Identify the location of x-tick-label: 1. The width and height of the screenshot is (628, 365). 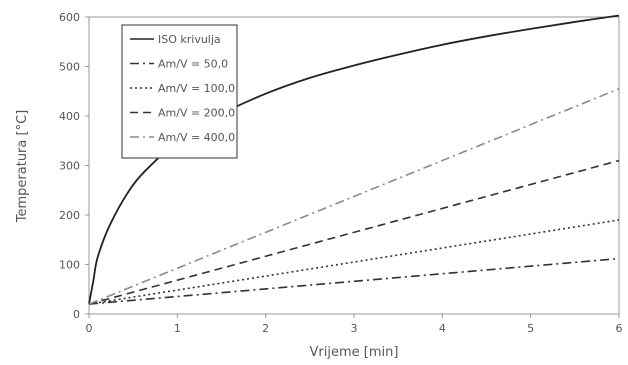
(177, 328).